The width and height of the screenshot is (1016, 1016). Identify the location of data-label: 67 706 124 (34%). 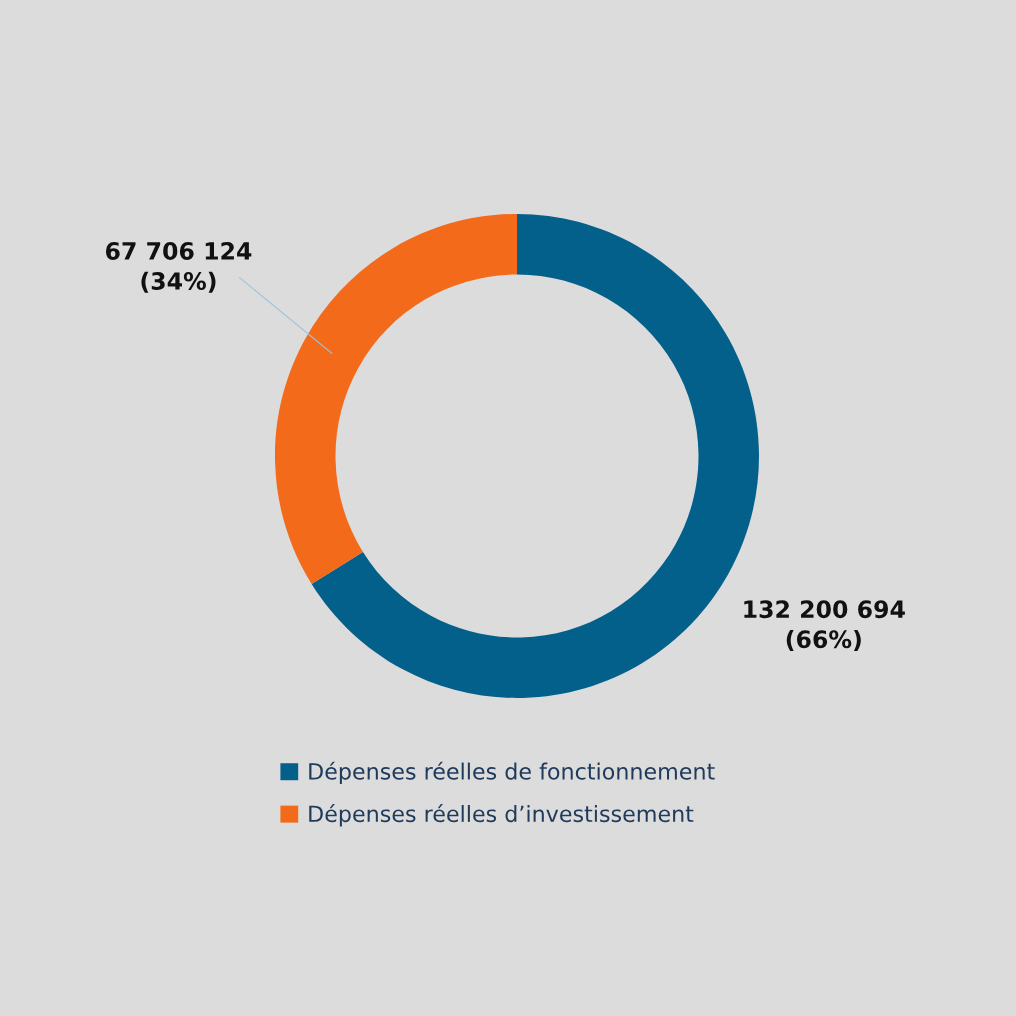
(179, 267).